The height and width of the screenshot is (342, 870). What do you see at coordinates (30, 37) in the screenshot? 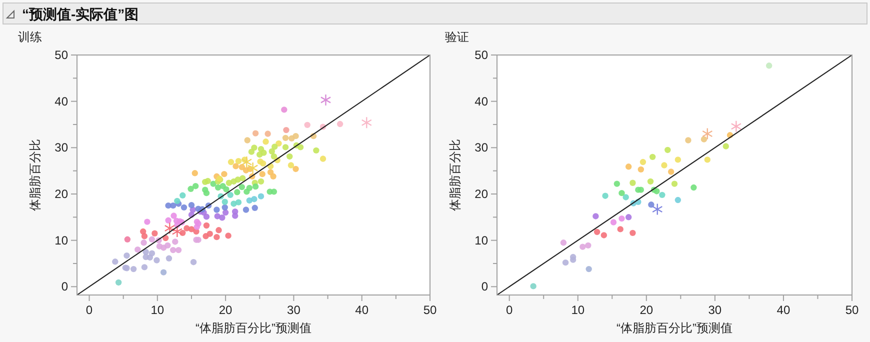
I see `chart-title: 训练` at bounding box center [30, 37].